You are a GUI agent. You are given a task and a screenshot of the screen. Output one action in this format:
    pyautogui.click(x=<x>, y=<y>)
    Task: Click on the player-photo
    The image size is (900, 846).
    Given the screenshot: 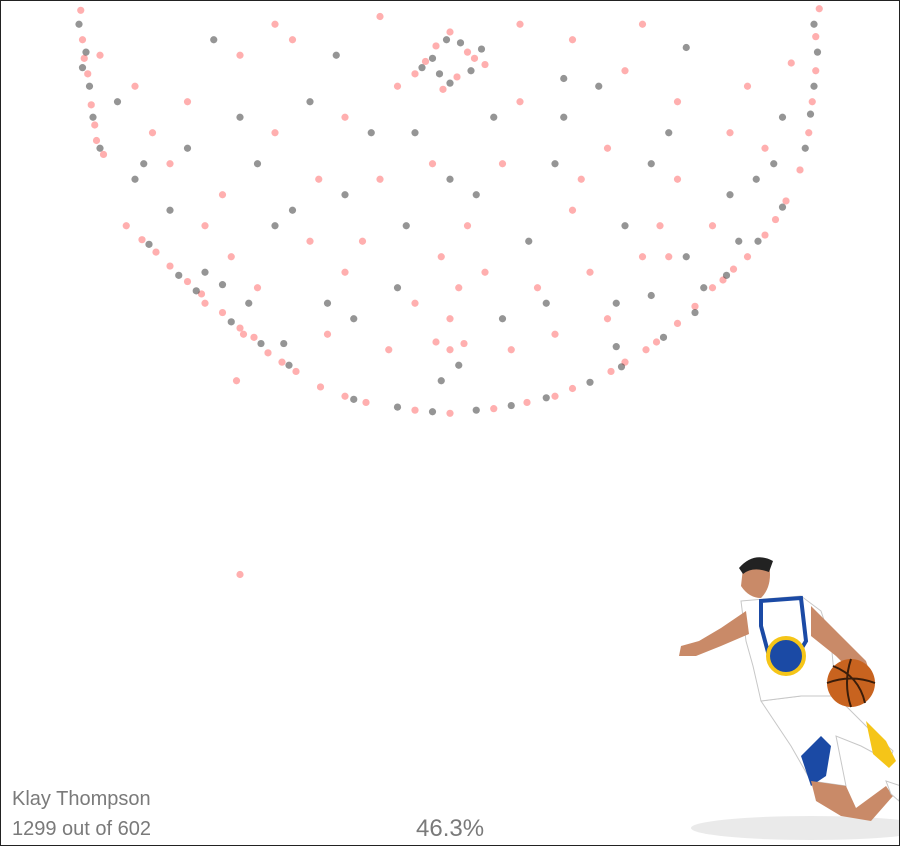 What is the action you would take?
    pyautogui.click(x=789, y=698)
    